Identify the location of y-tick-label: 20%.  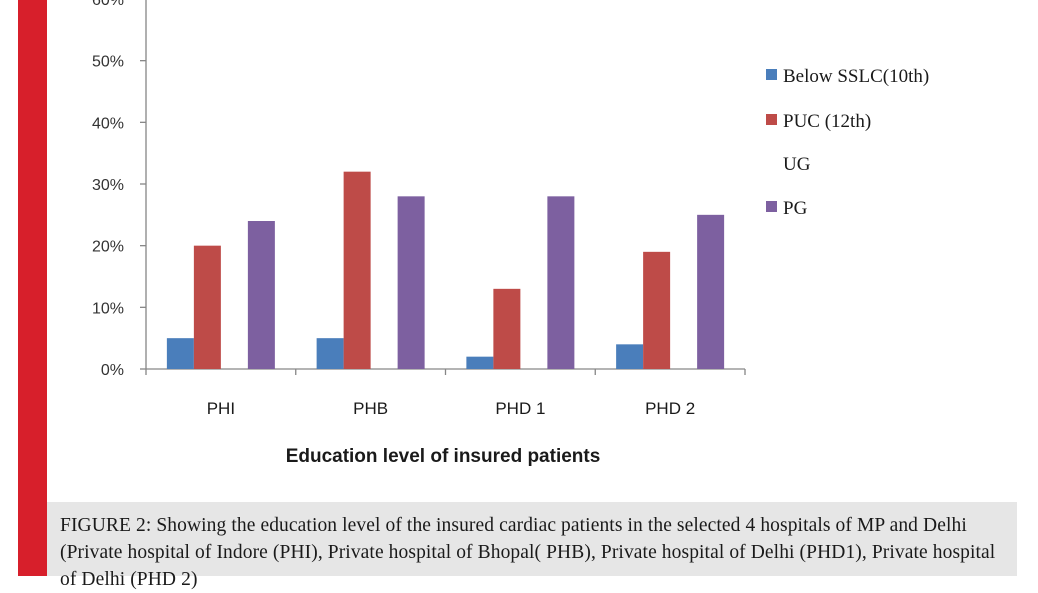
(108, 247).